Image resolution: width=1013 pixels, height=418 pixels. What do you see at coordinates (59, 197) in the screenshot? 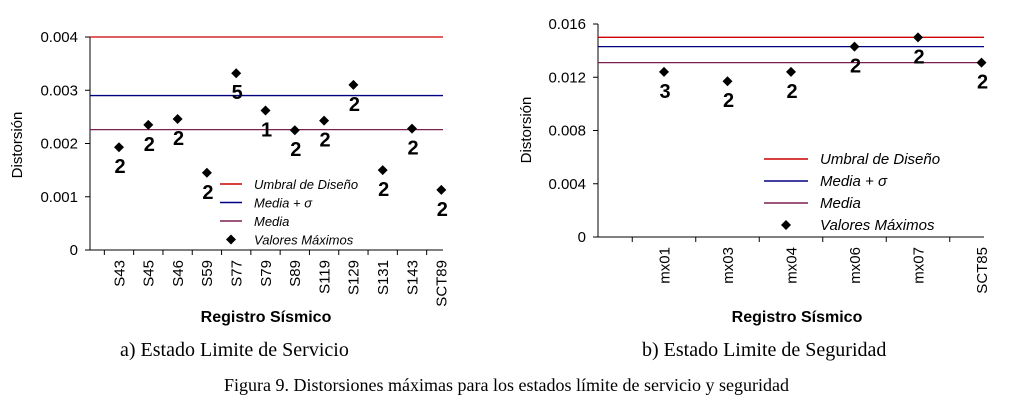
I see `y-tick-label: 0.001` at bounding box center [59, 197].